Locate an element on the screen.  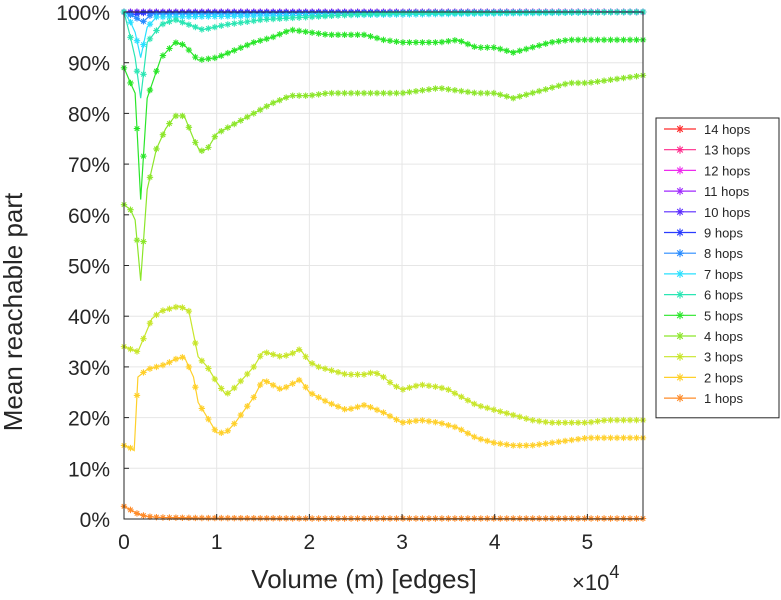
legend-entry: 6 hops is located at coordinates (704, 295).